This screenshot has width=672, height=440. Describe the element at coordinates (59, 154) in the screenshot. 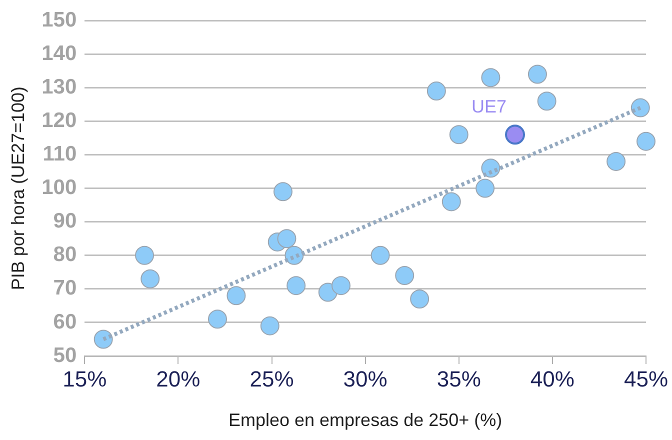

I see `y-tick-label: 110` at that location.